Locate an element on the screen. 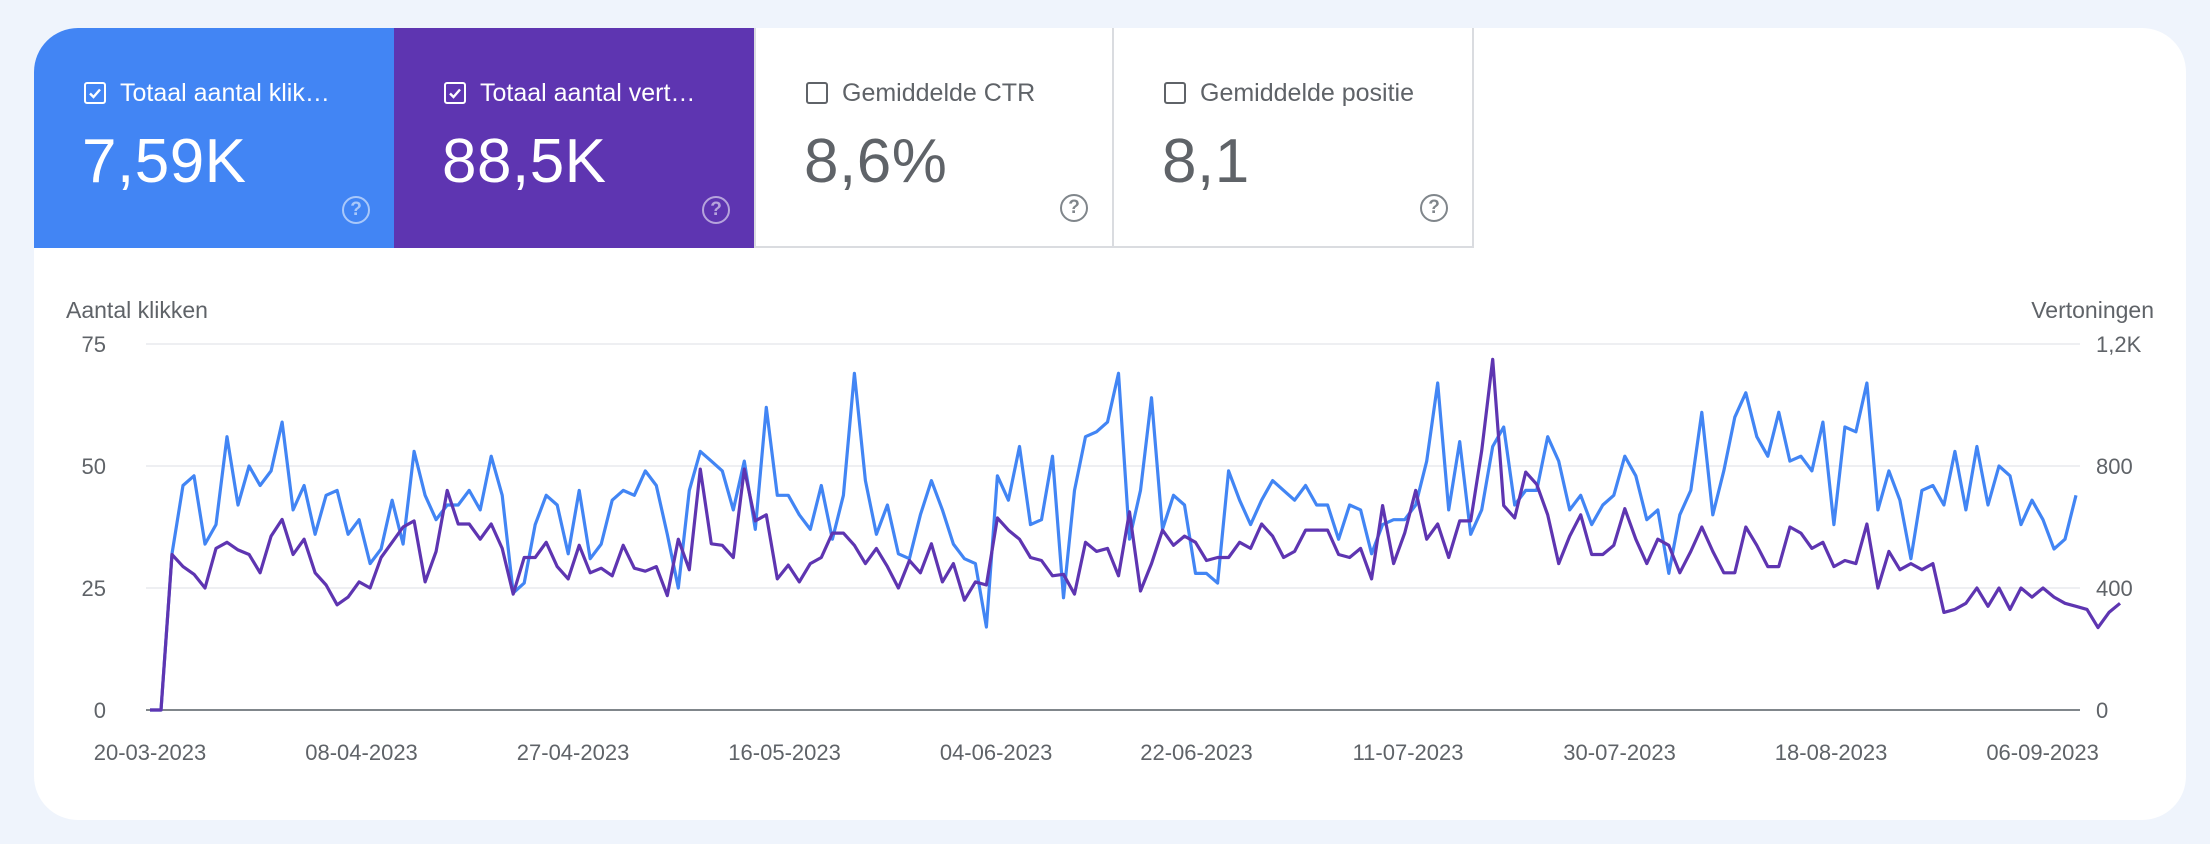  tile-total-clicks: Totaal aantal klik… 7,59K ? is located at coordinates (214, 138).